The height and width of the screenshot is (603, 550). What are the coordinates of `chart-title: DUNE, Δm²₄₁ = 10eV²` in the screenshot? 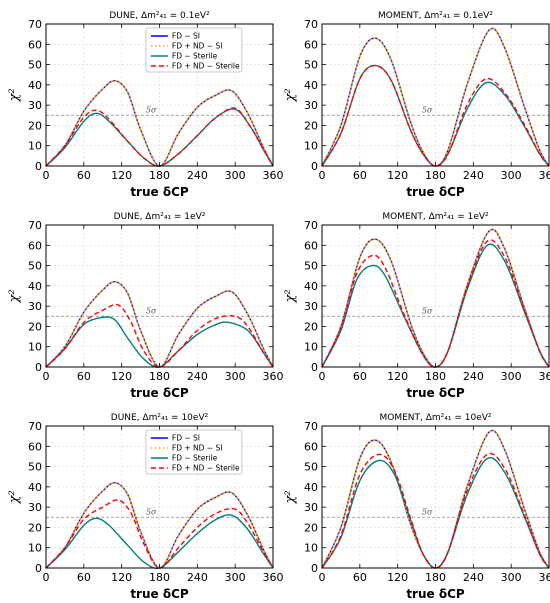 It's located at (160, 418).